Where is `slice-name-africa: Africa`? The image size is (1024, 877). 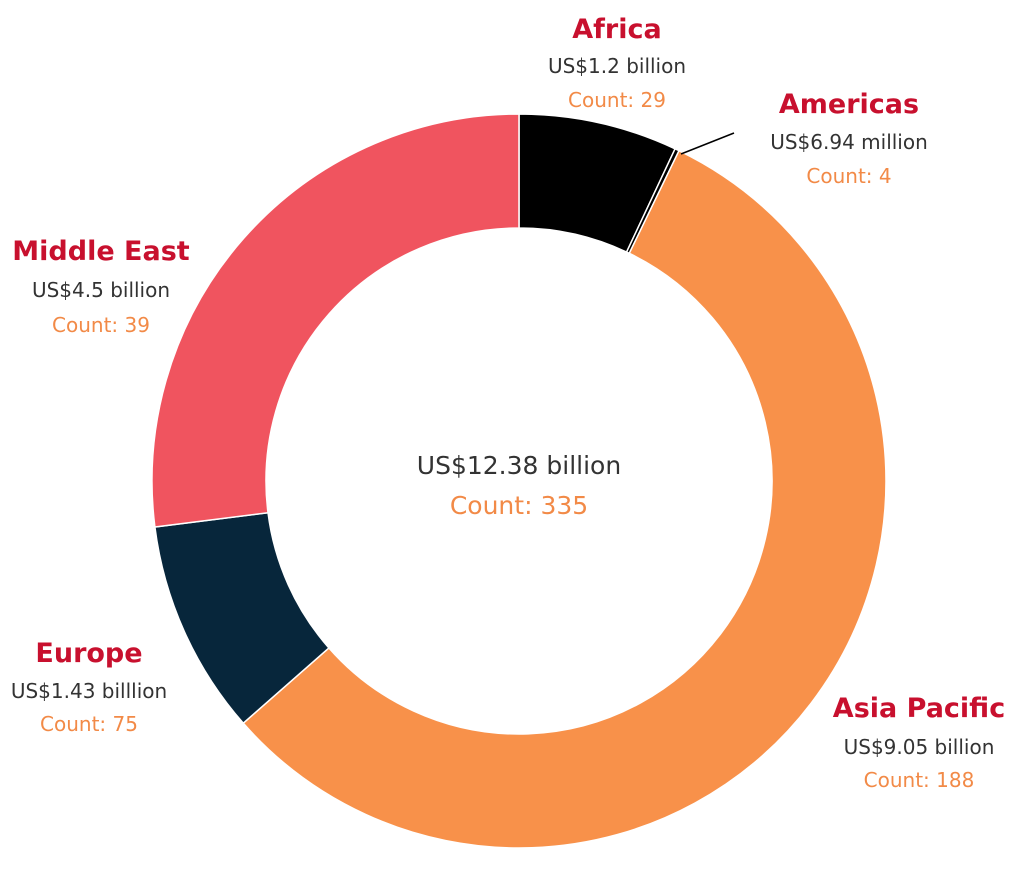 slice-name-africa: Africa is located at coordinates (616, 29).